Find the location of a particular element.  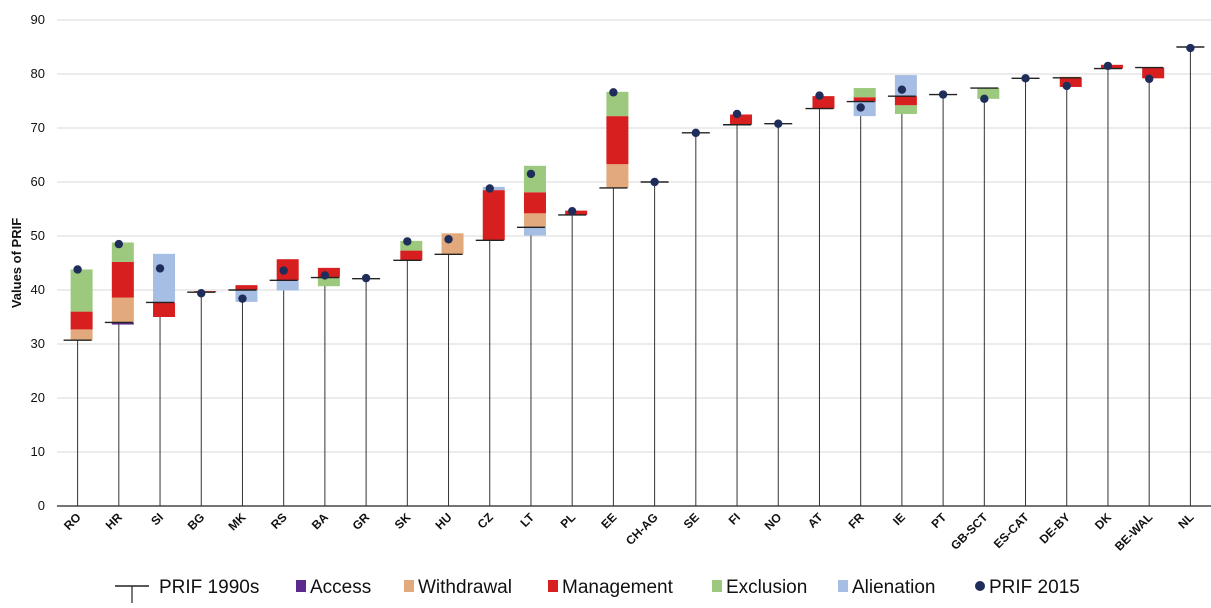

legend-item-alienation: Alienation is located at coordinates (886, 587).